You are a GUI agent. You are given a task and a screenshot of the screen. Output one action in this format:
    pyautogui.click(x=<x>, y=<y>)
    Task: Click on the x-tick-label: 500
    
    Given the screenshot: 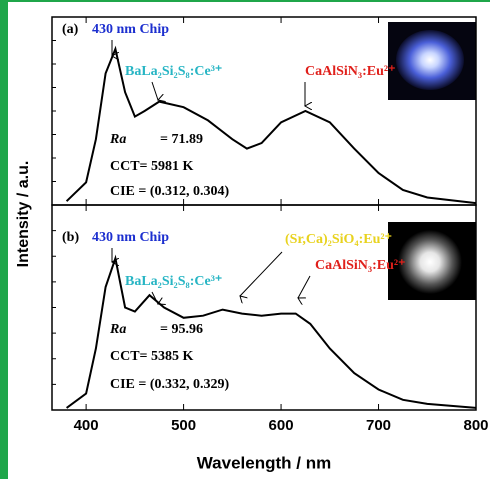 What is the action you would take?
    pyautogui.click(x=183, y=425)
    